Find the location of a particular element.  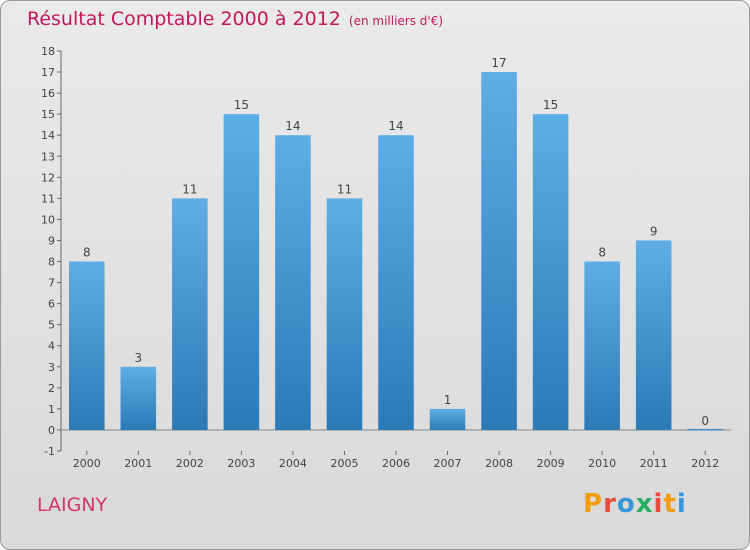

y-tick-label: 12 is located at coordinates (48, 177).